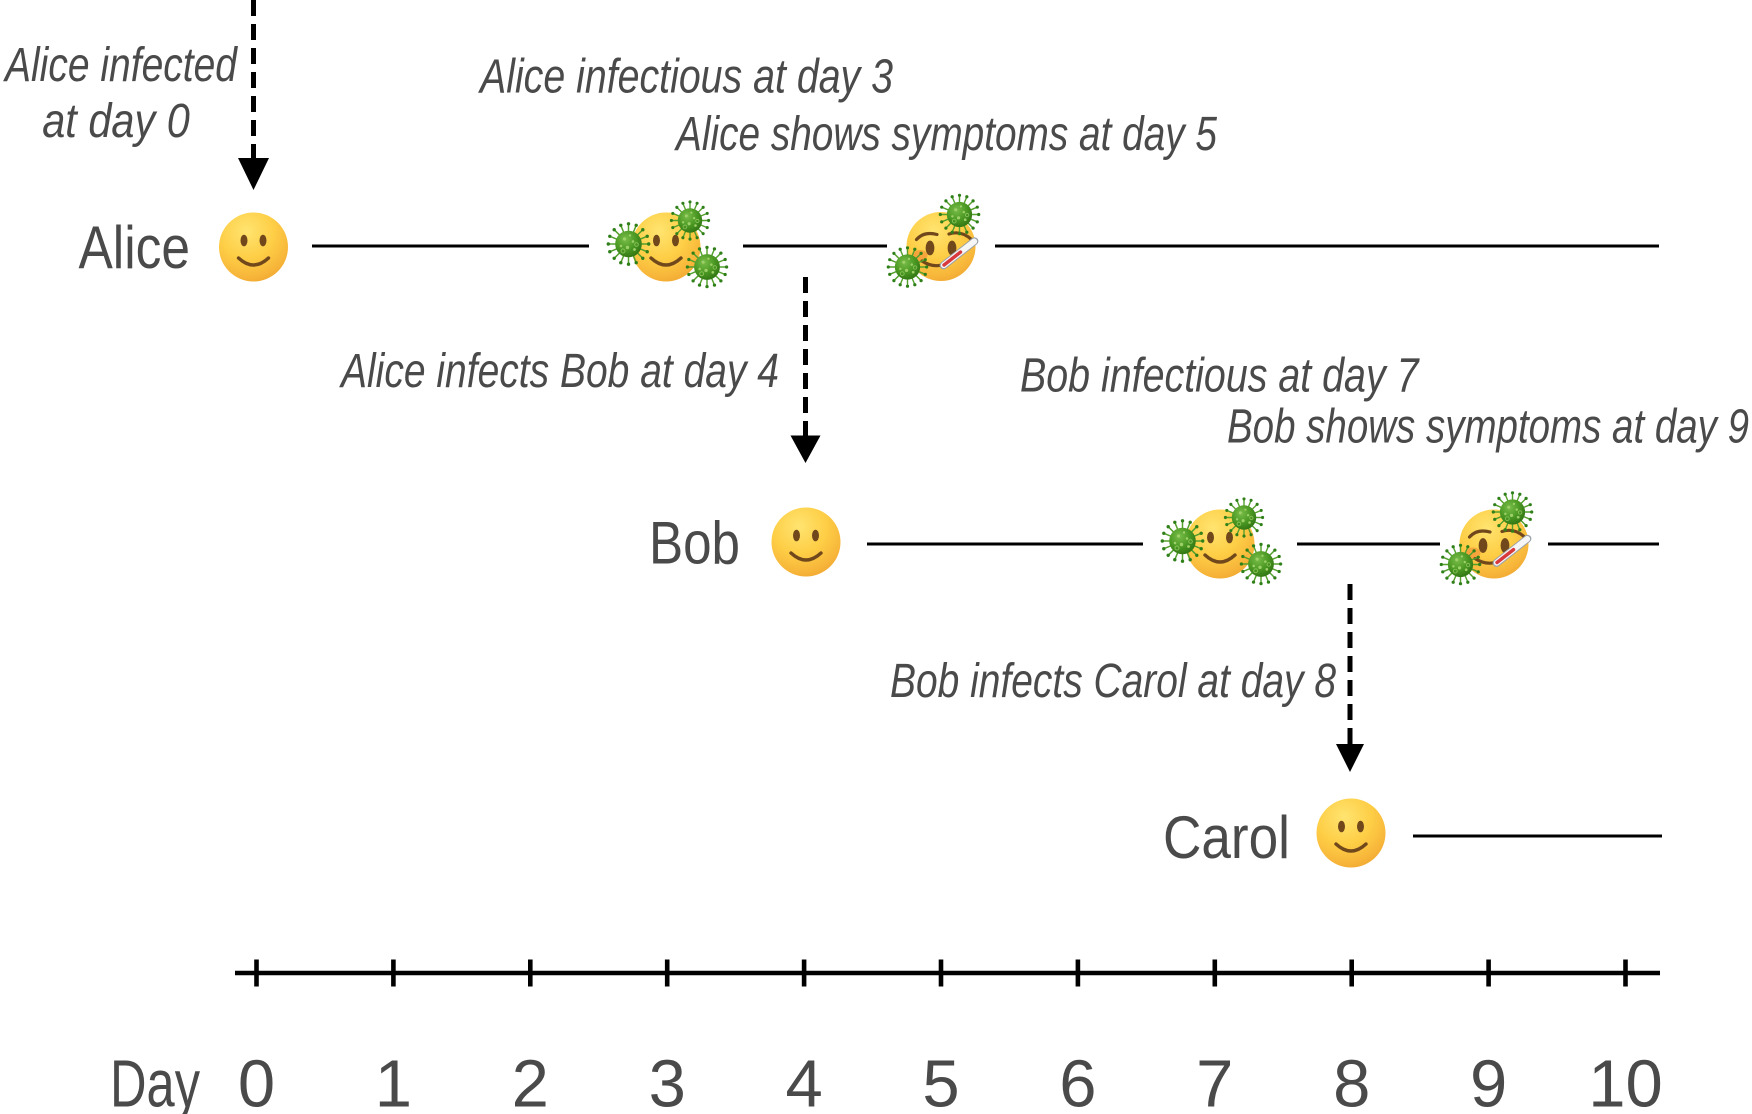  Describe the element at coordinates (530, 1080) in the screenshot. I see `svg-text: 2` at that location.